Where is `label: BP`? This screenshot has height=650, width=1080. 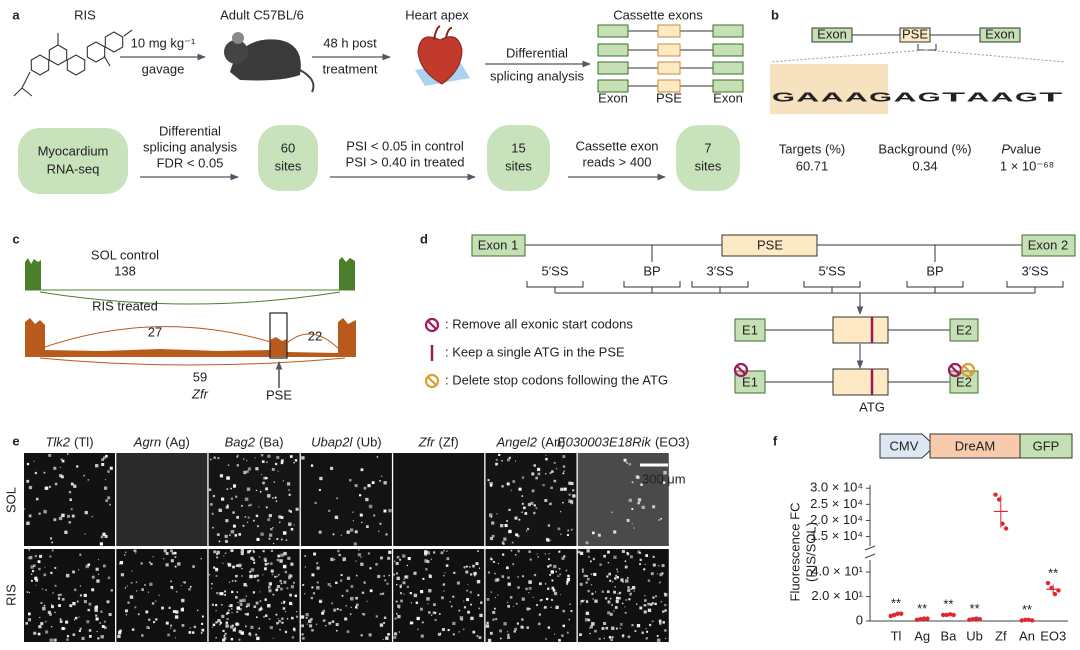 label: BP is located at coordinates (934, 270).